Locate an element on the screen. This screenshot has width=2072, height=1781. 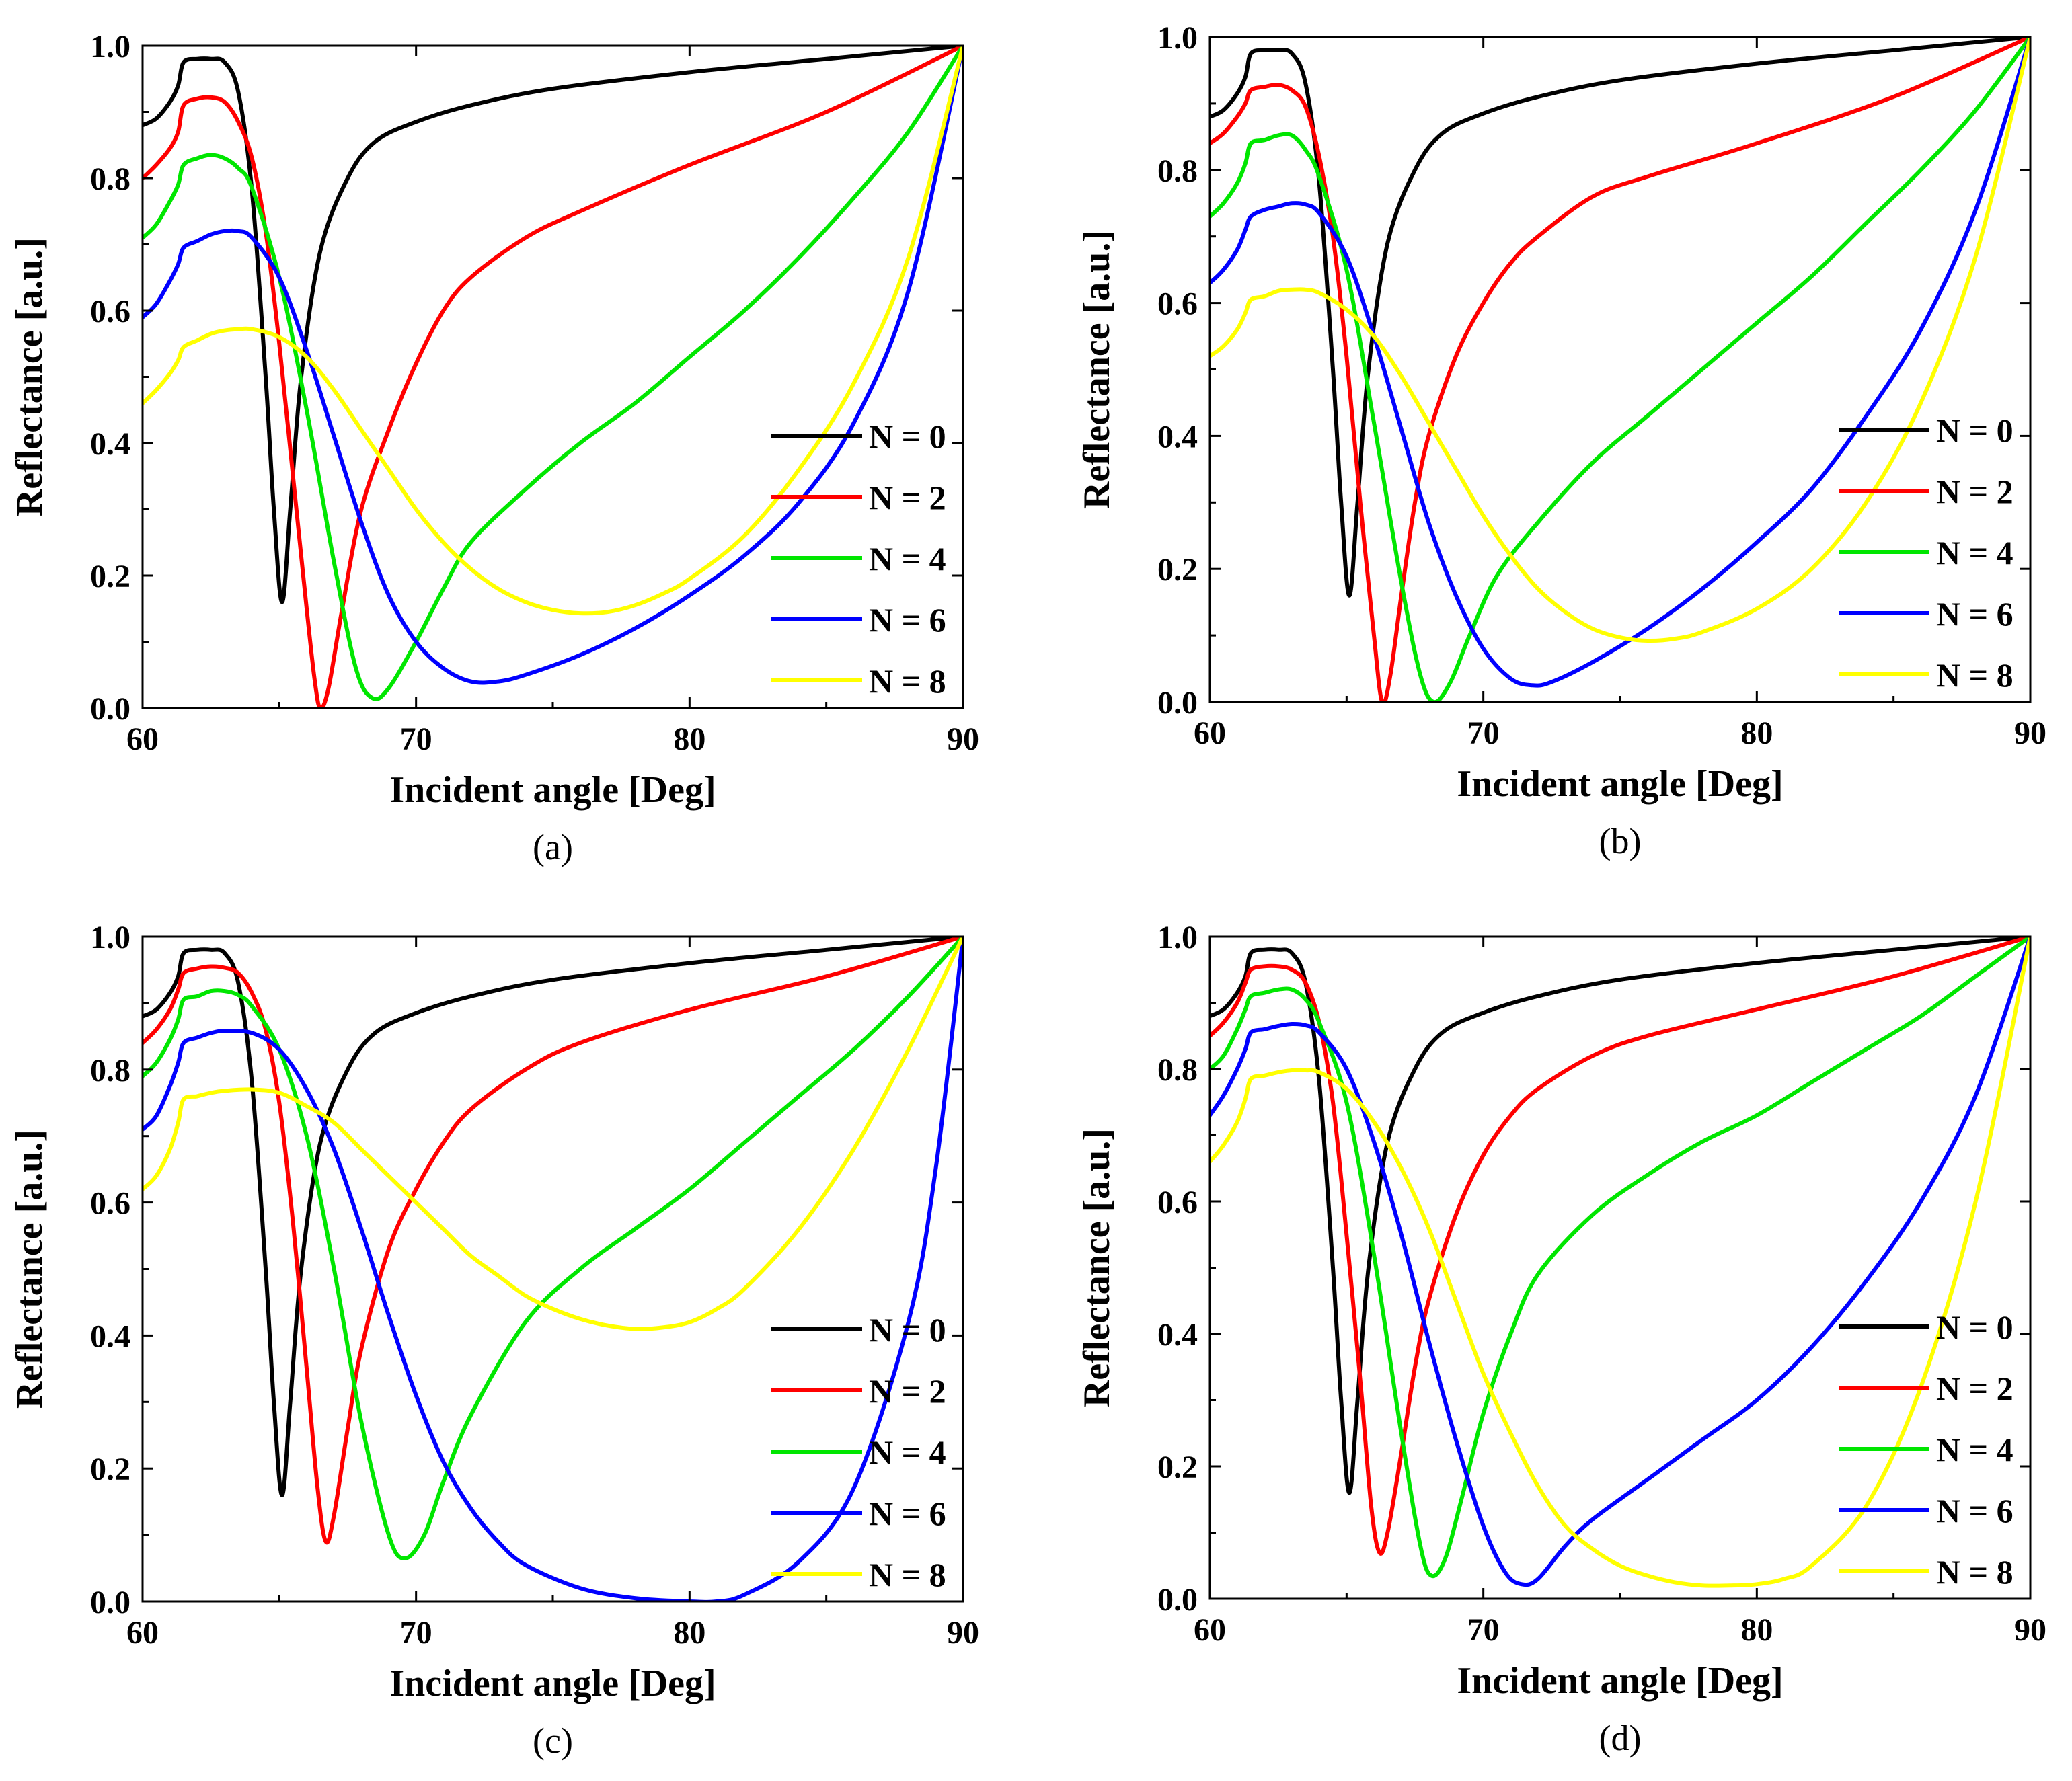
panel-label: (b) is located at coordinates (1620, 841).